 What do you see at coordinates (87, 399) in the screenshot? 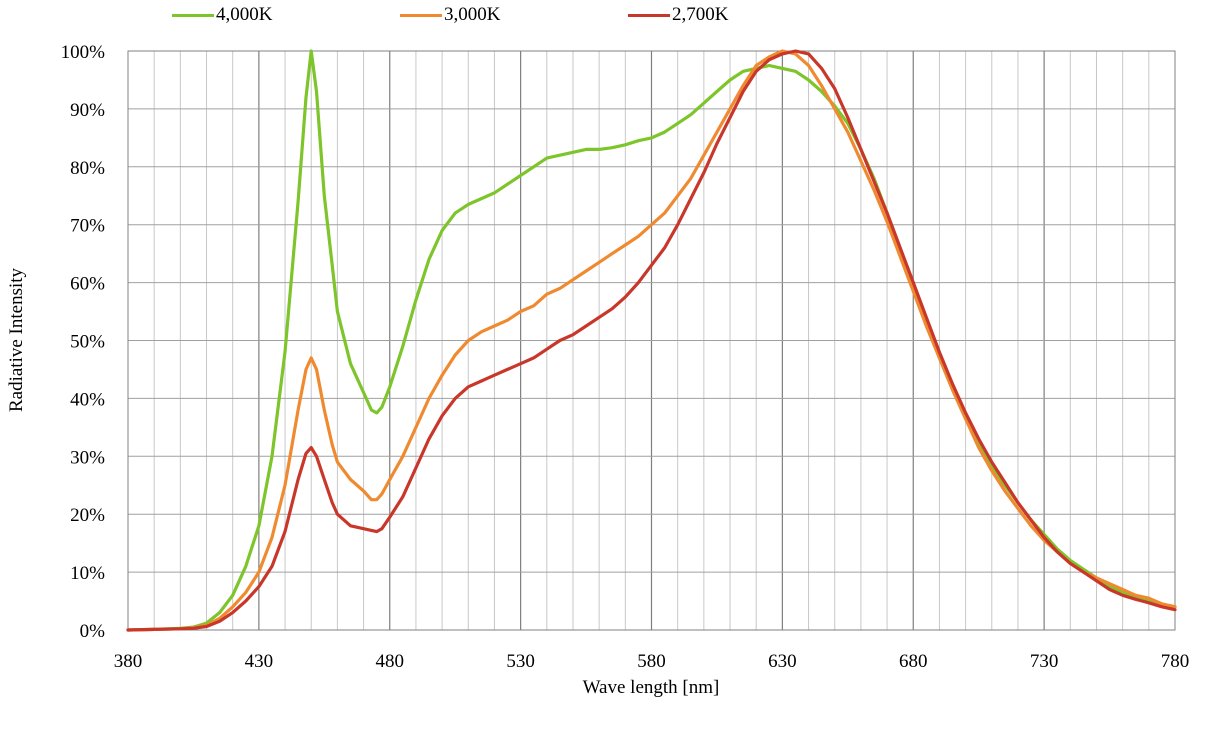
I see `y-tick-label: 40%` at bounding box center [87, 399].